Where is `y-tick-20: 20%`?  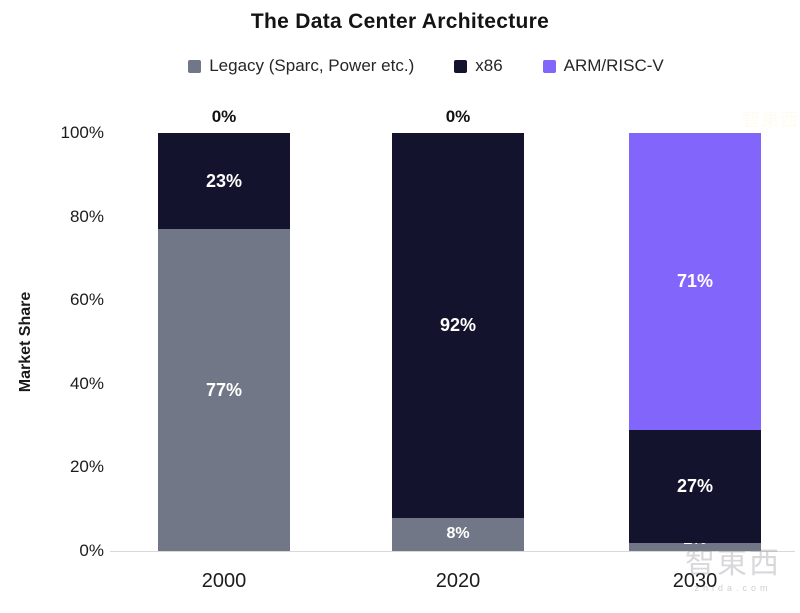
y-tick-20: 20% is located at coordinates (86, 467).